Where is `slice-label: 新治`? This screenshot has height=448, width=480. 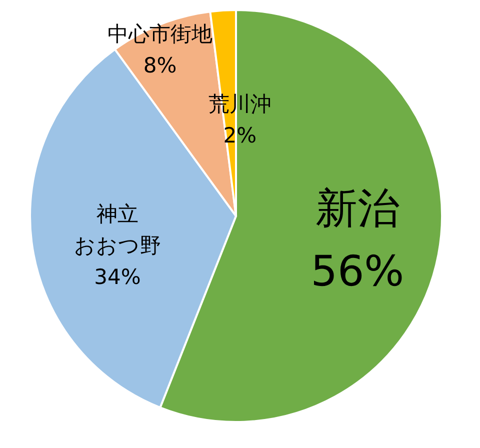 slice-label: 新治 is located at coordinates (357, 207).